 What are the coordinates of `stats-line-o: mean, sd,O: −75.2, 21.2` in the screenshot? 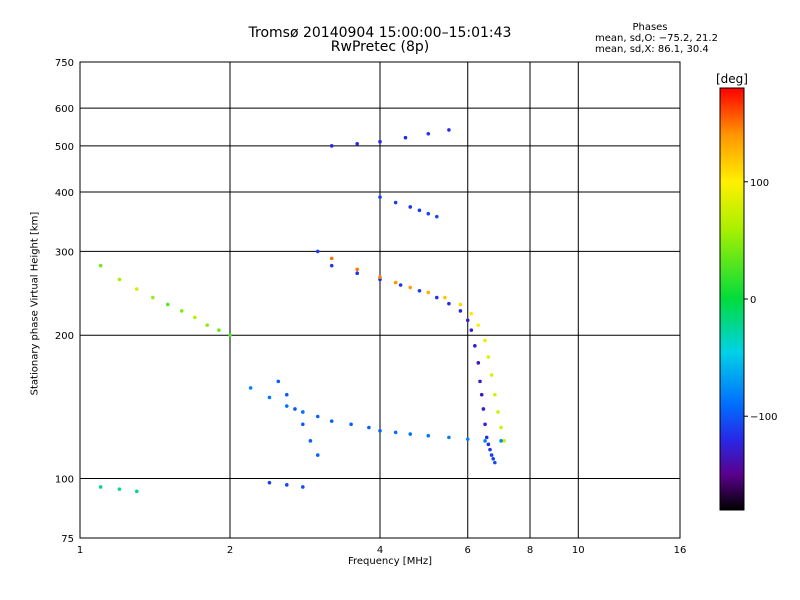 It's located at (656, 38).